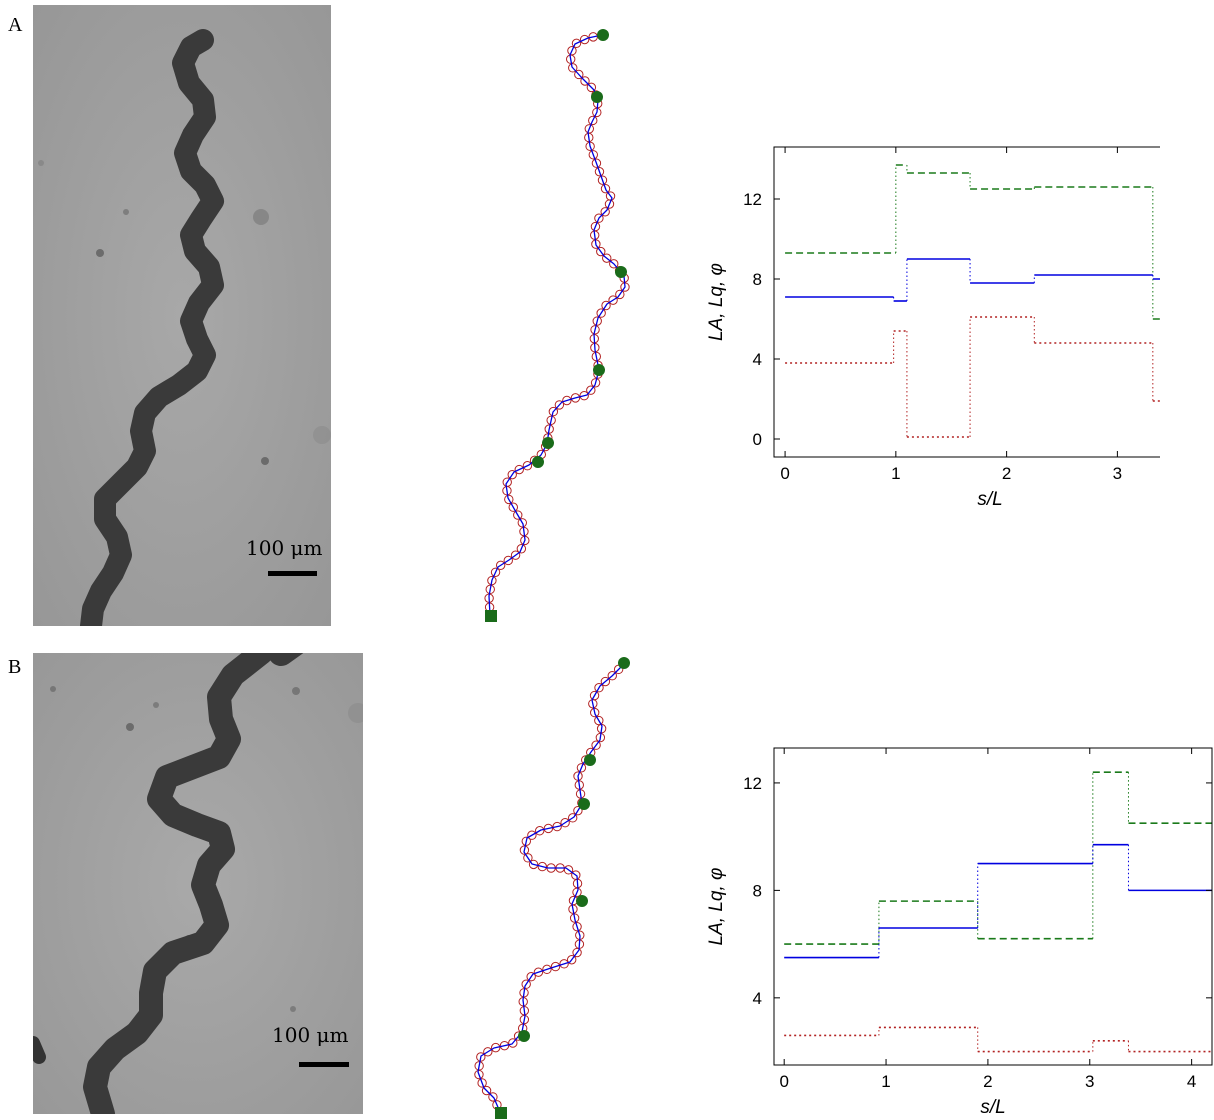 Image resolution: width=1214 pixels, height=1120 pixels. Describe the element at coordinates (15, 667) in the screenshot. I see `panel-label-b: B` at that location.